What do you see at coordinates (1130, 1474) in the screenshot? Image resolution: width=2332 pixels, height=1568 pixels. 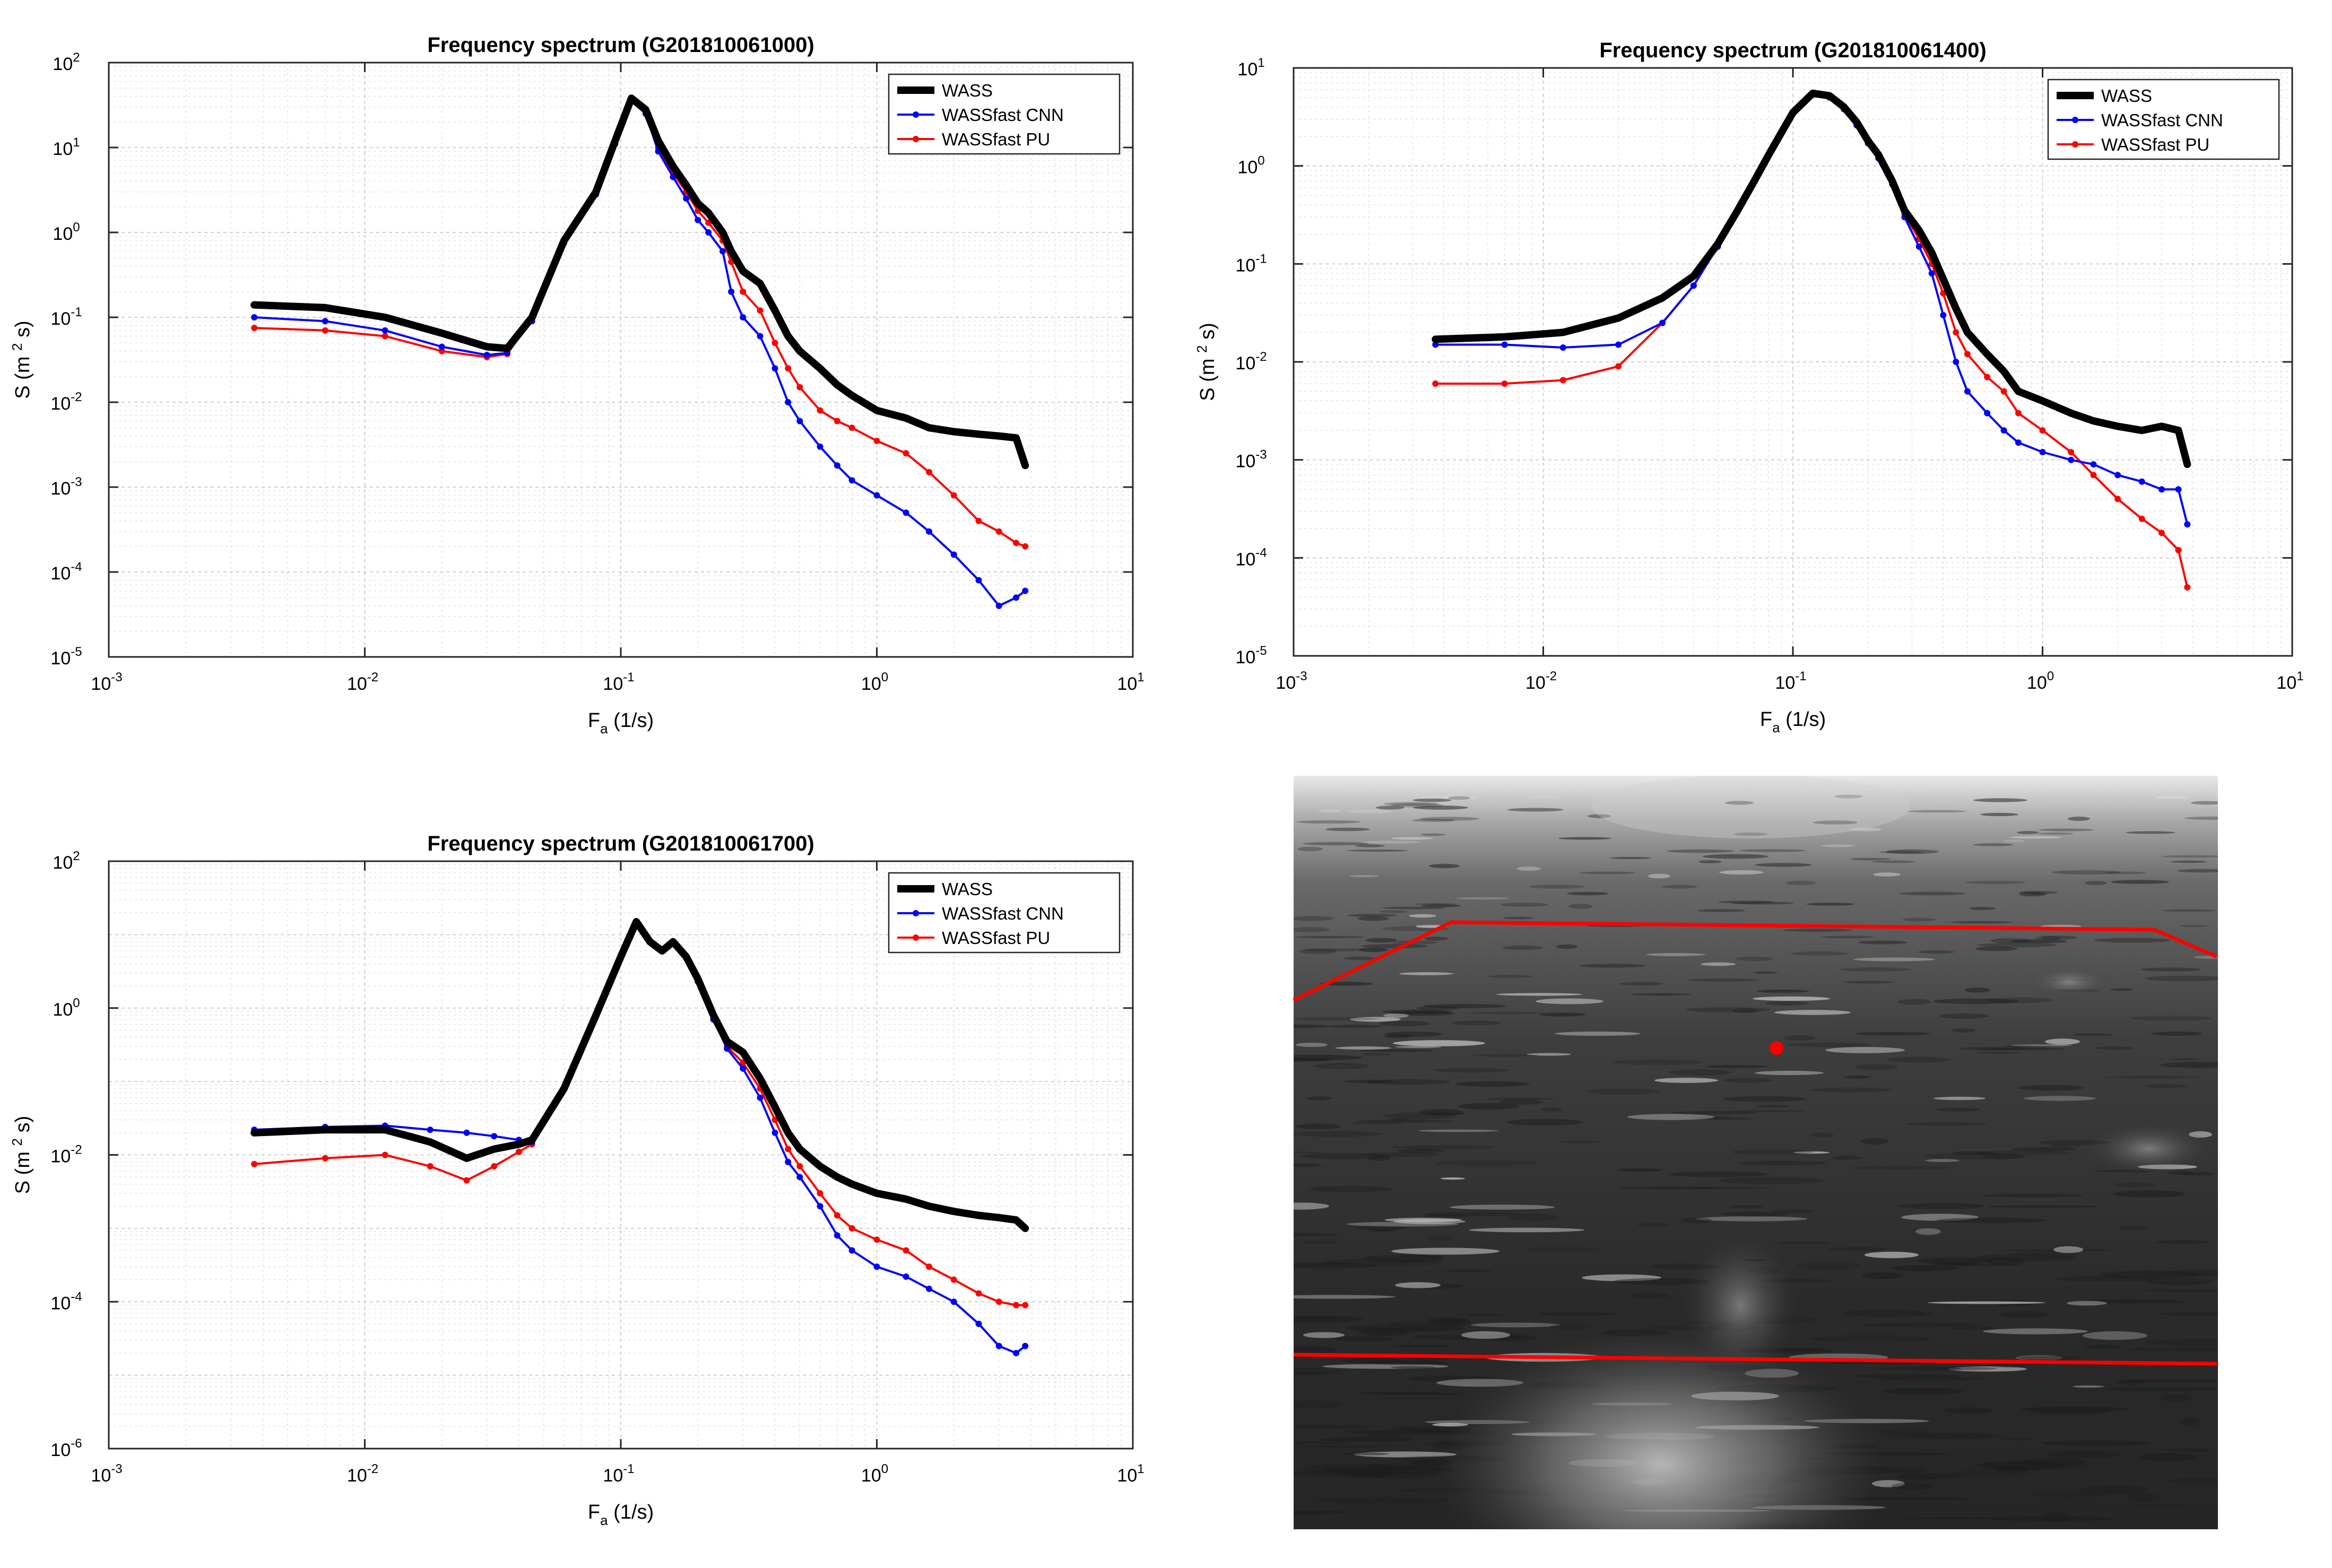 I see `x-tick-label: 10¹` at bounding box center [1130, 1474].